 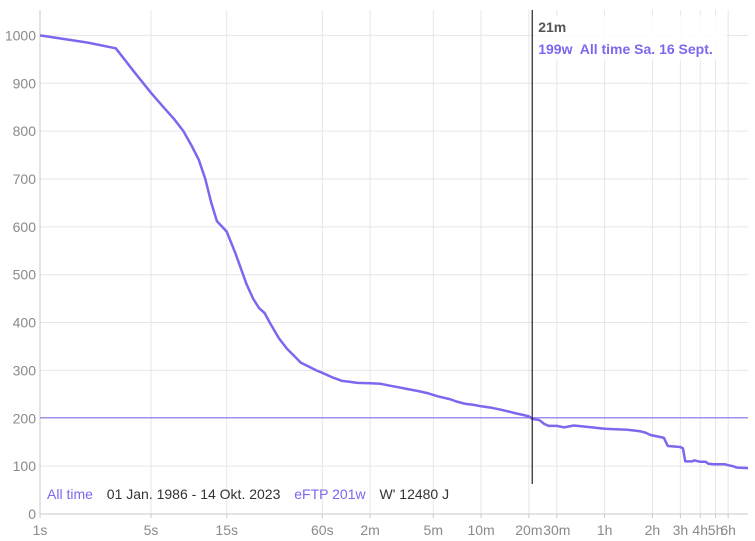 I want to click on y-axis-ticks: 0 100 200 300 400 500 600 700 800 900 1000, so click(x=20, y=274).